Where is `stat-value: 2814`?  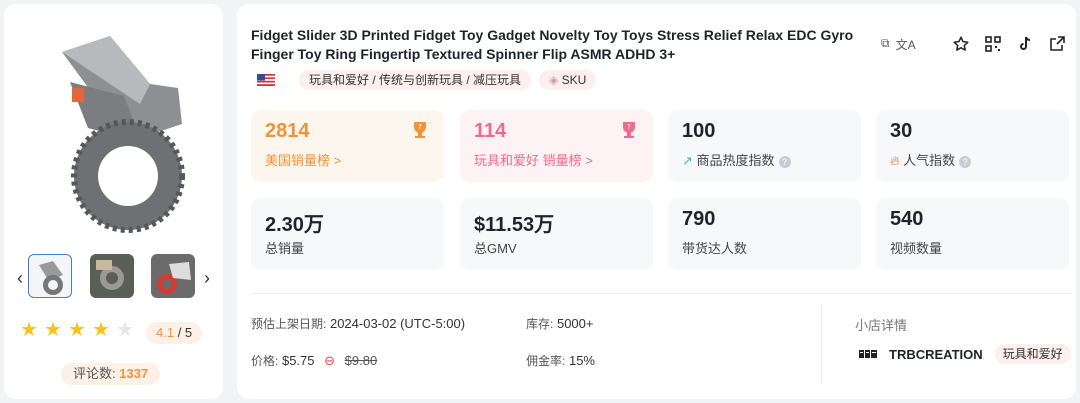 stat-value: 2814 is located at coordinates (287, 131).